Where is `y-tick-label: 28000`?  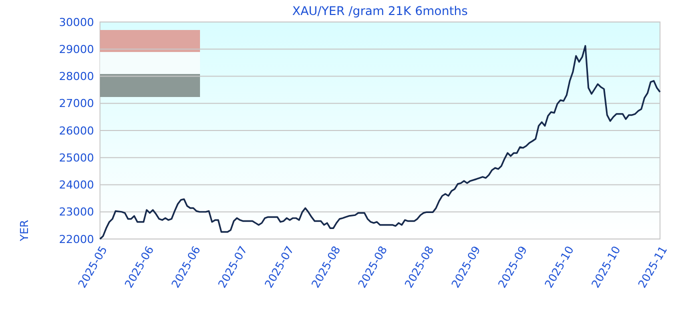
y-tick-label: 28000 is located at coordinates (76, 77).